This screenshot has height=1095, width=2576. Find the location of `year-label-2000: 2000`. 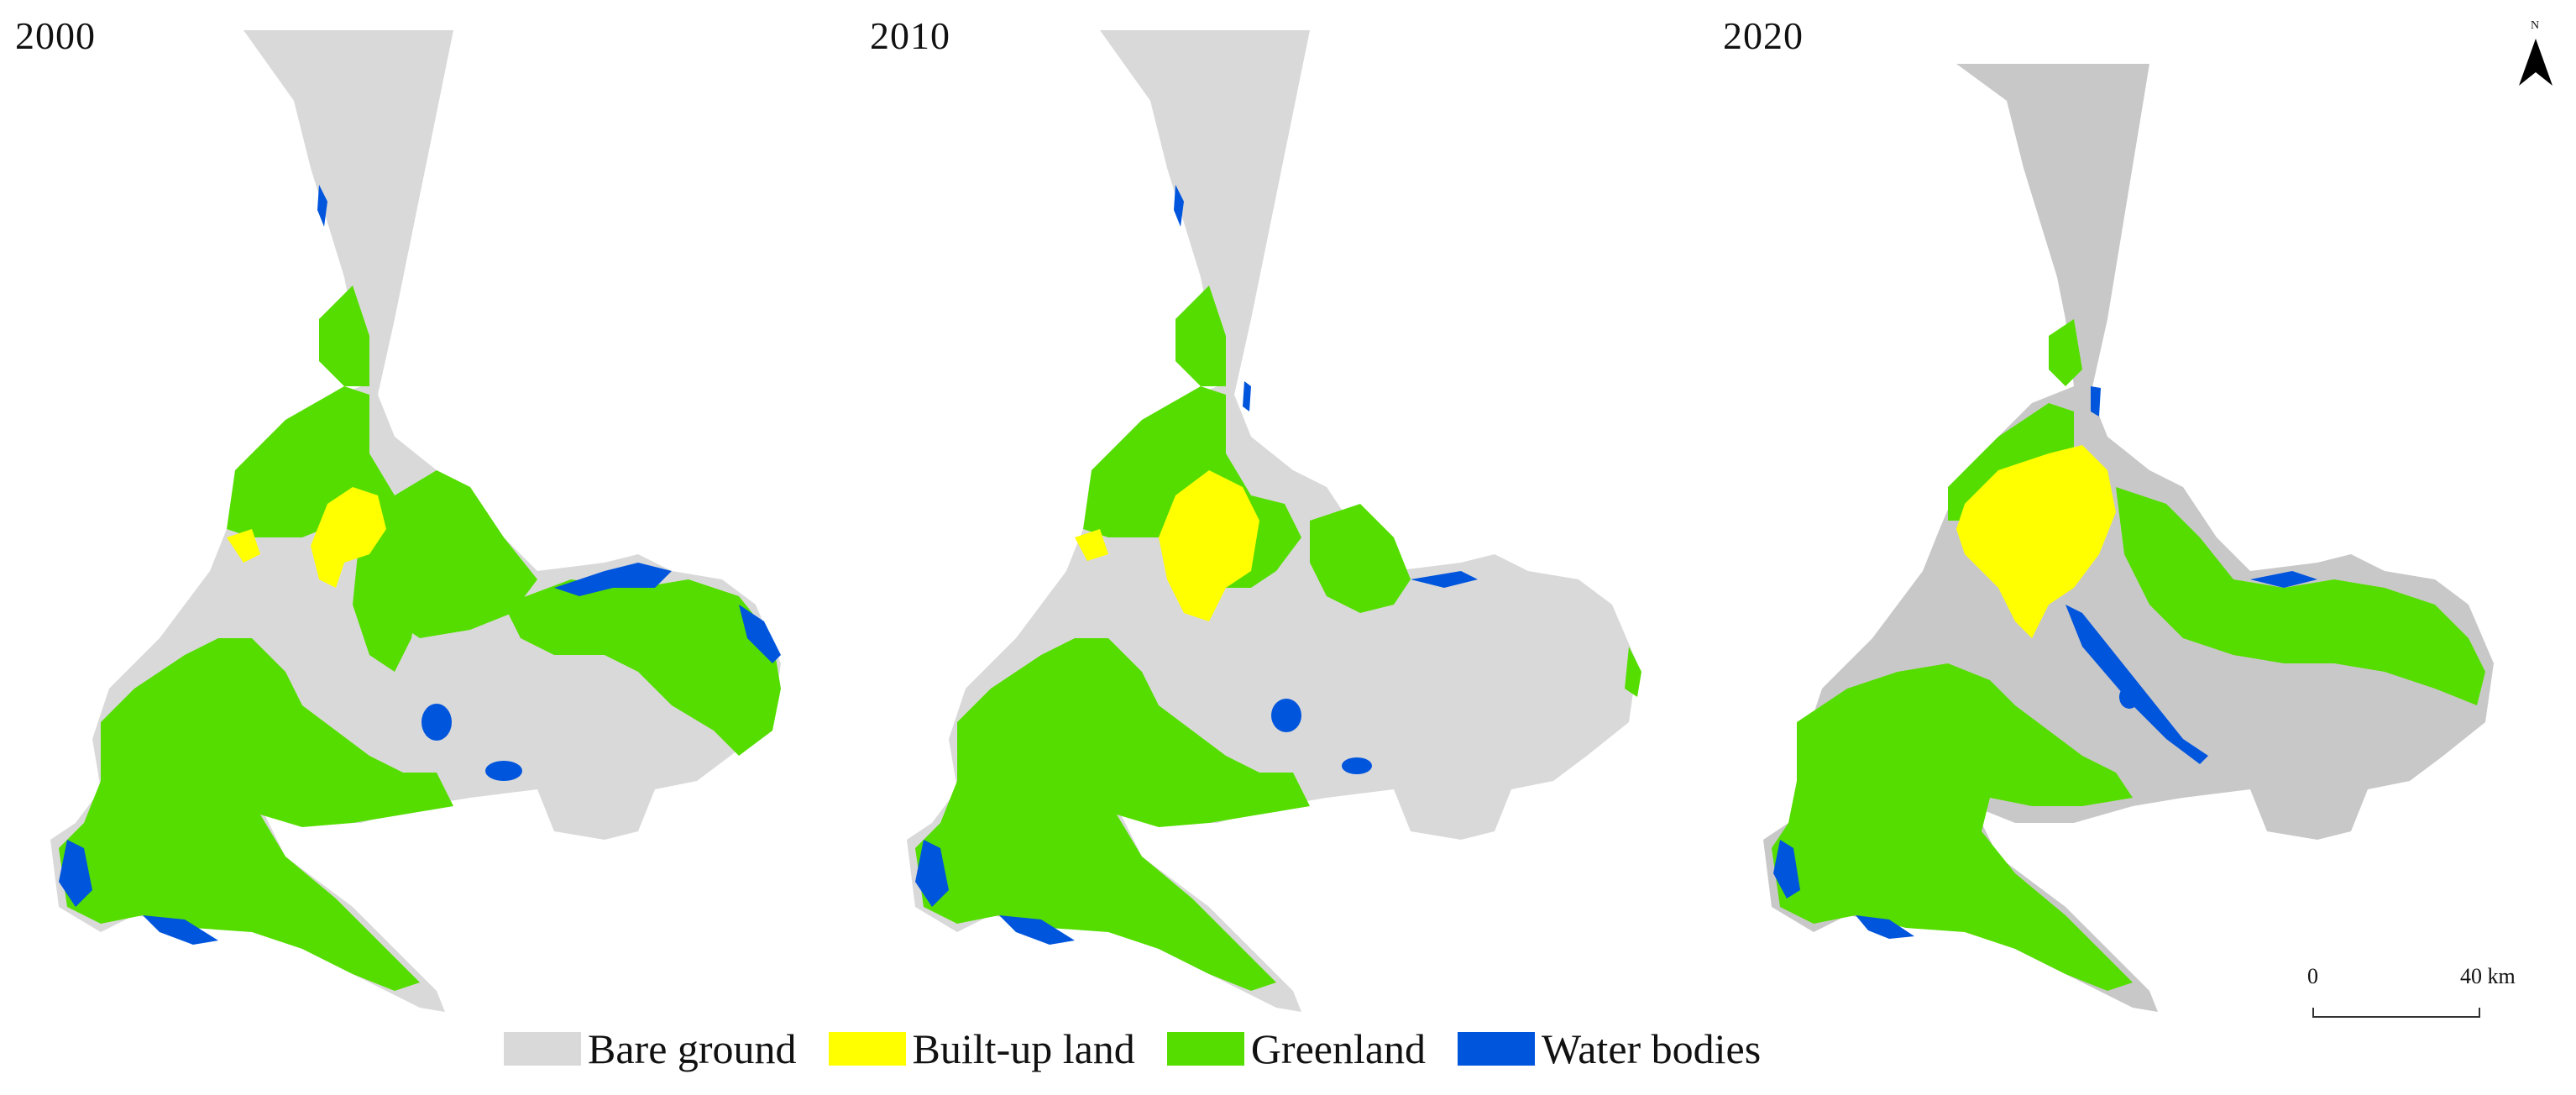

year-label-2000: 2000 is located at coordinates (56, 35).